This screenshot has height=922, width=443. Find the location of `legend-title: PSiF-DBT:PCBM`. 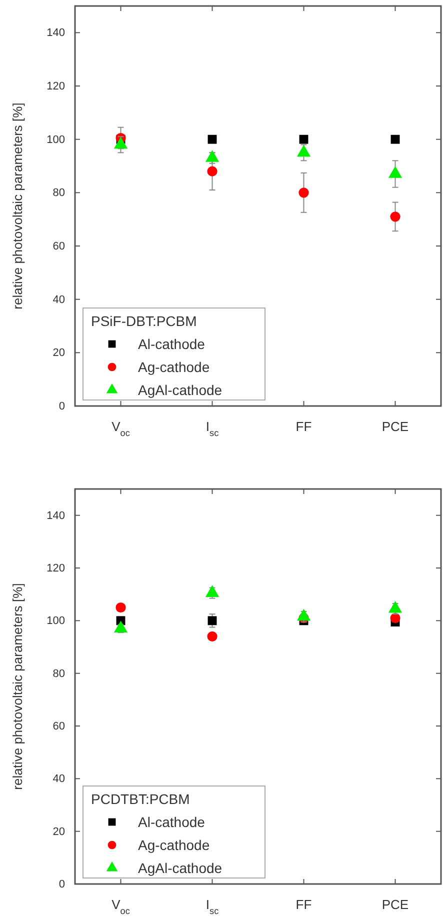

legend-title: PSiF-DBT:PCBM is located at coordinates (144, 321).